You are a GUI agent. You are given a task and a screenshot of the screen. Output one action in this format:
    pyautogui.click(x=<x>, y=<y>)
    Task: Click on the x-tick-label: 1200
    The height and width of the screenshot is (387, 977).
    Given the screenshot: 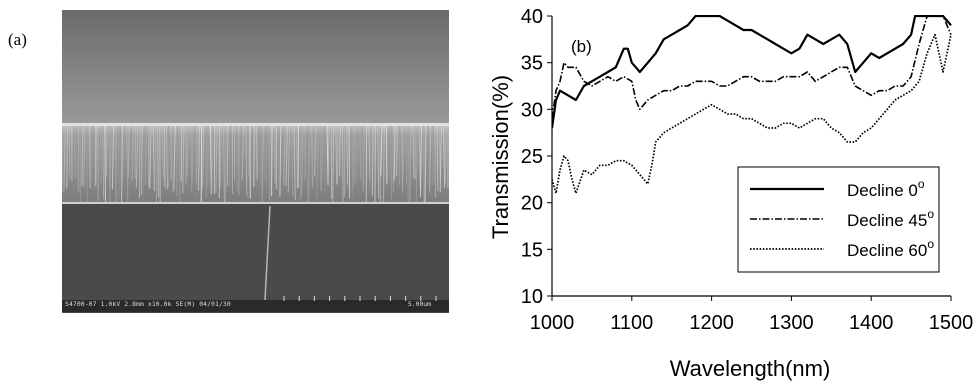 What is the action you would take?
    pyautogui.click(x=711, y=323)
    